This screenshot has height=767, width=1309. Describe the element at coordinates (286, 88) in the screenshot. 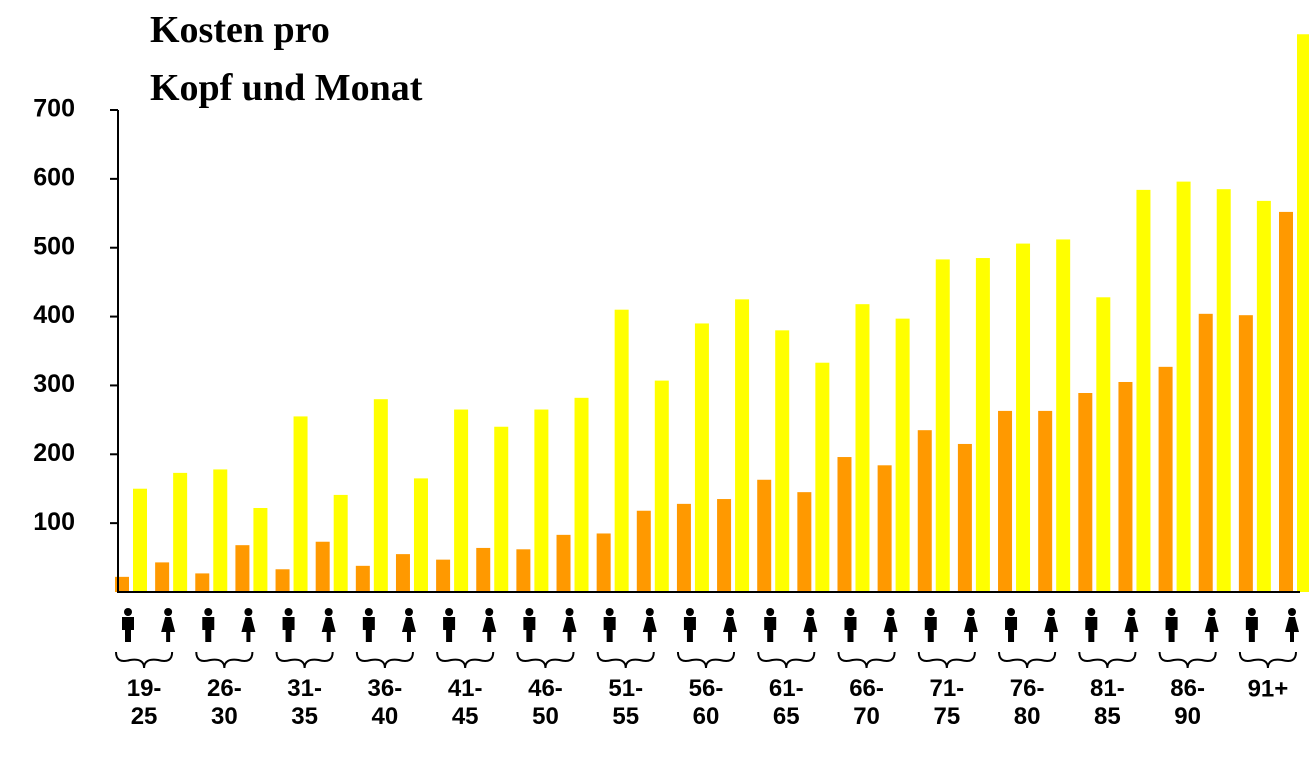

I see `chart-title: Kopf und Monat` at that location.